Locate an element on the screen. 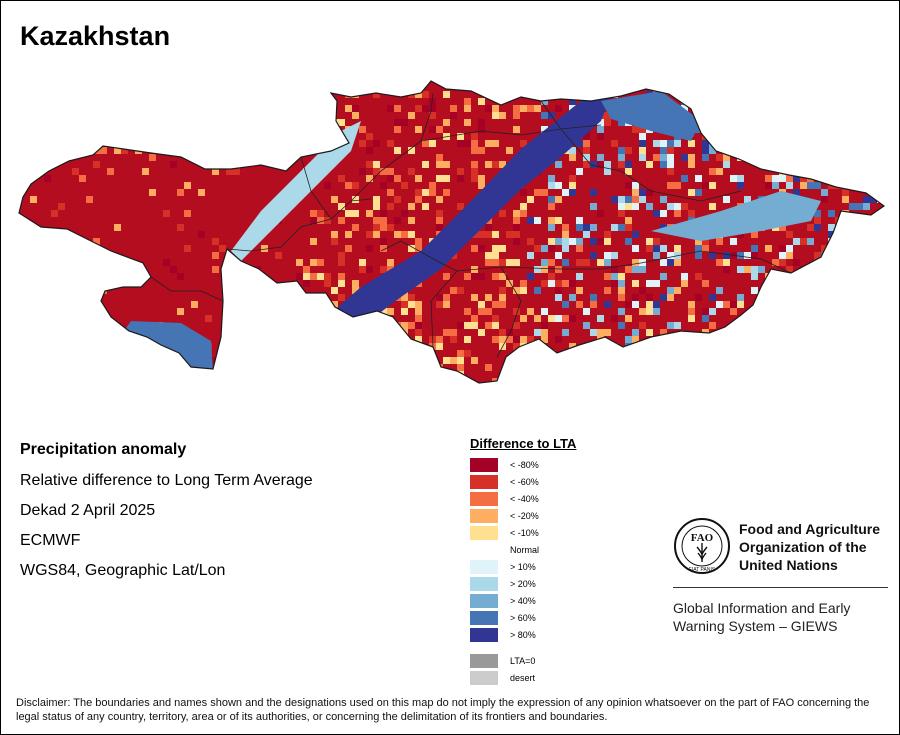 This screenshot has height=735, width=900. legend-item: > 20% is located at coordinates (550, 584).